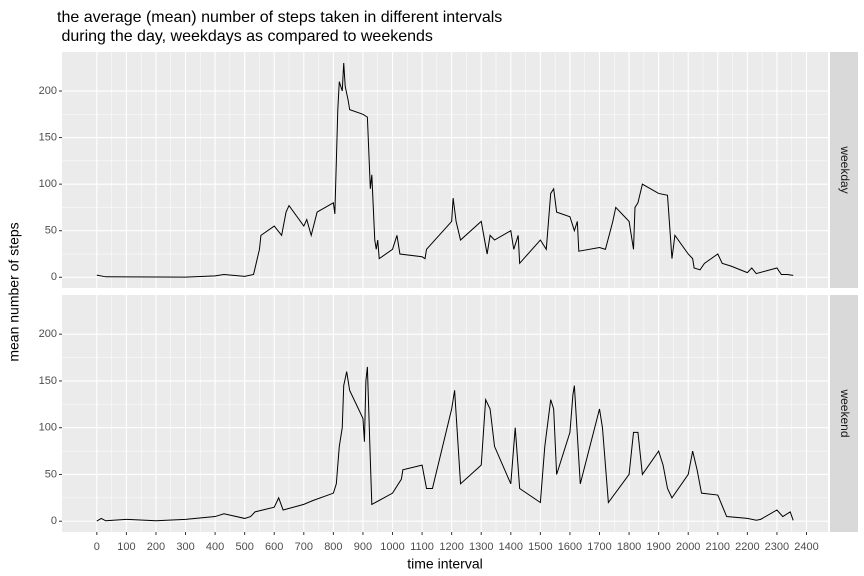  I want to click on x-tick-label: 700, so click(304, 547).